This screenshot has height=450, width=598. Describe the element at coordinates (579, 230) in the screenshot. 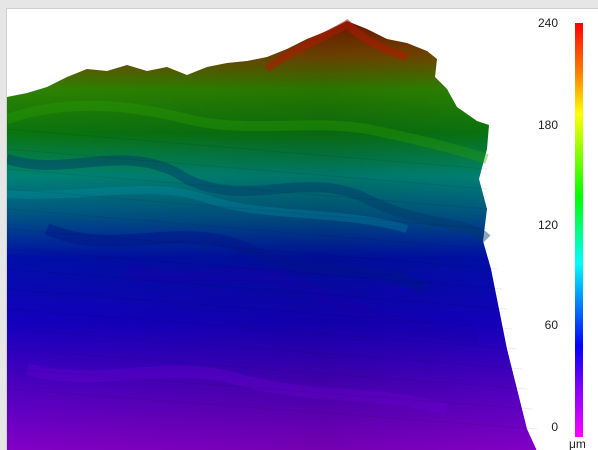

I see `color-scale-bar` at that location.